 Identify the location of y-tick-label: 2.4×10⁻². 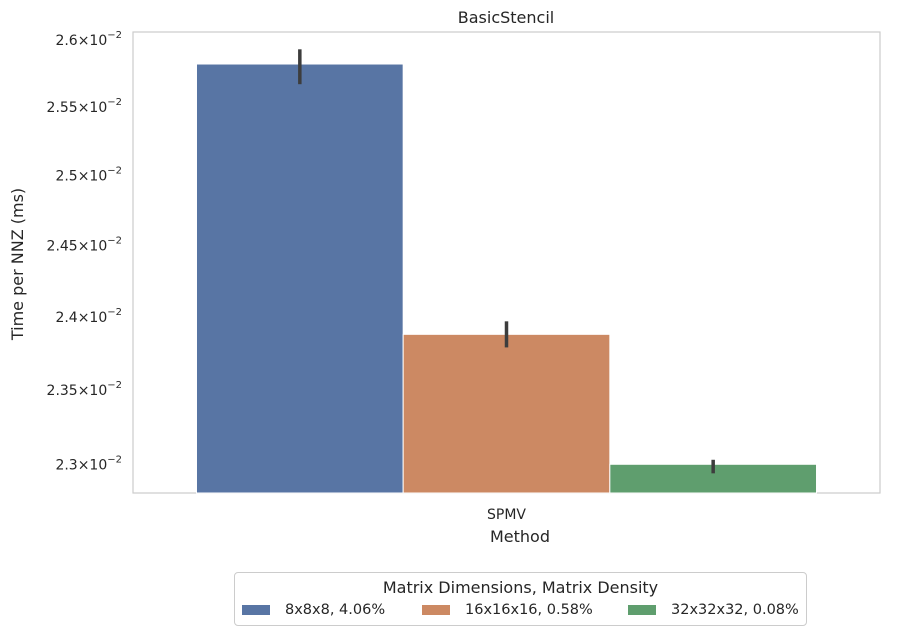
(88, 316).